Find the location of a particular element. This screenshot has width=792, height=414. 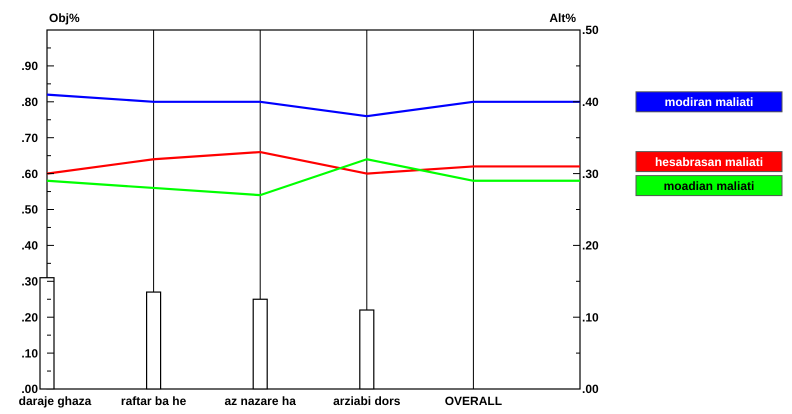

y2-axis-title: Alt% is located at coordinates (562, 18).